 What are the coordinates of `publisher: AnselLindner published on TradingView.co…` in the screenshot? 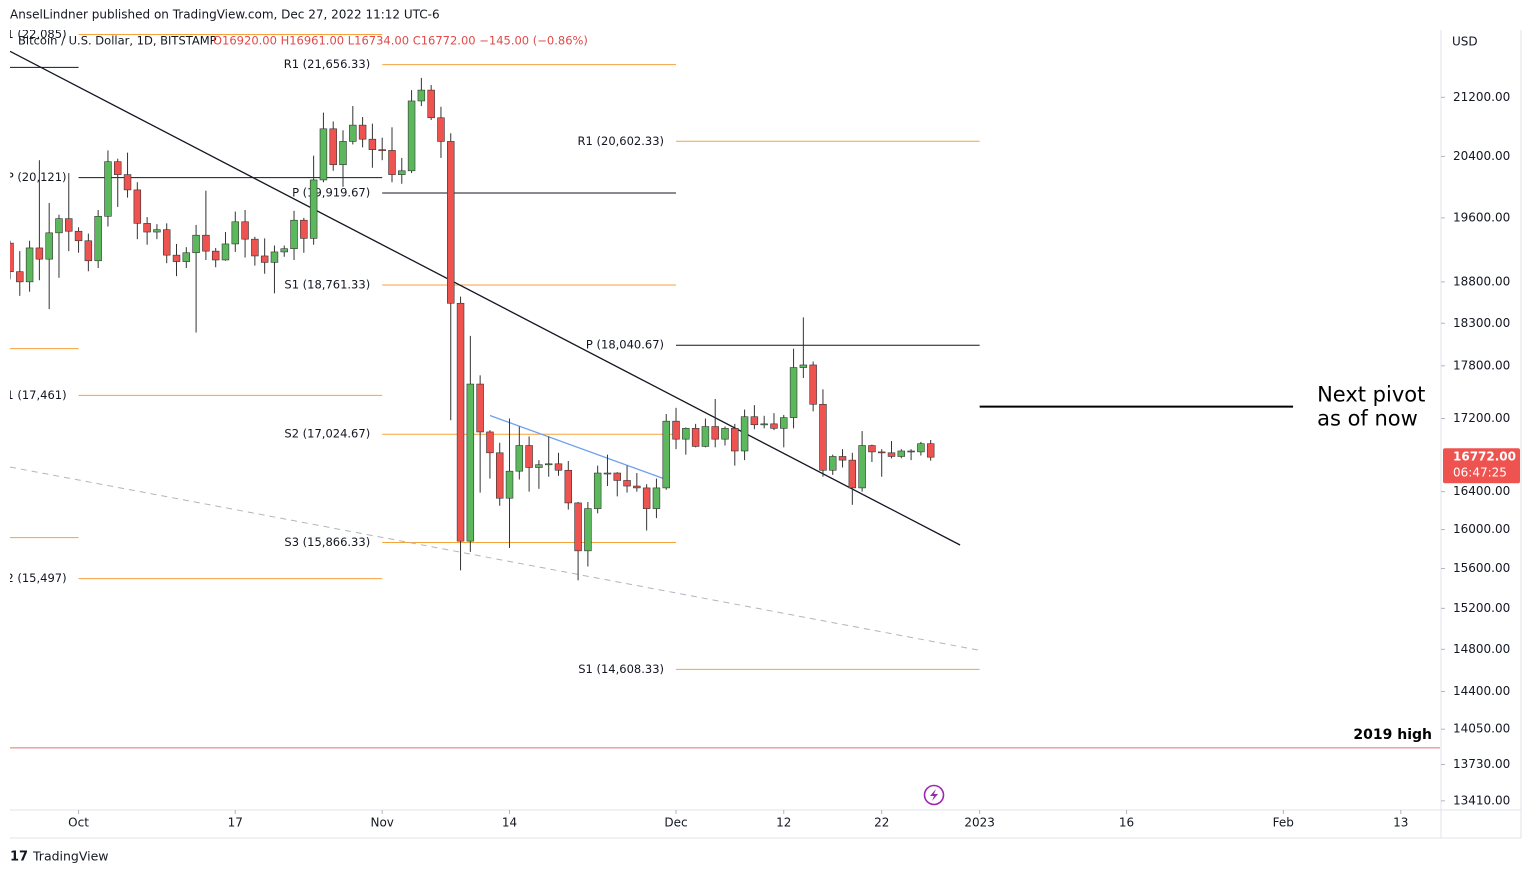 It's located at (225, 15).